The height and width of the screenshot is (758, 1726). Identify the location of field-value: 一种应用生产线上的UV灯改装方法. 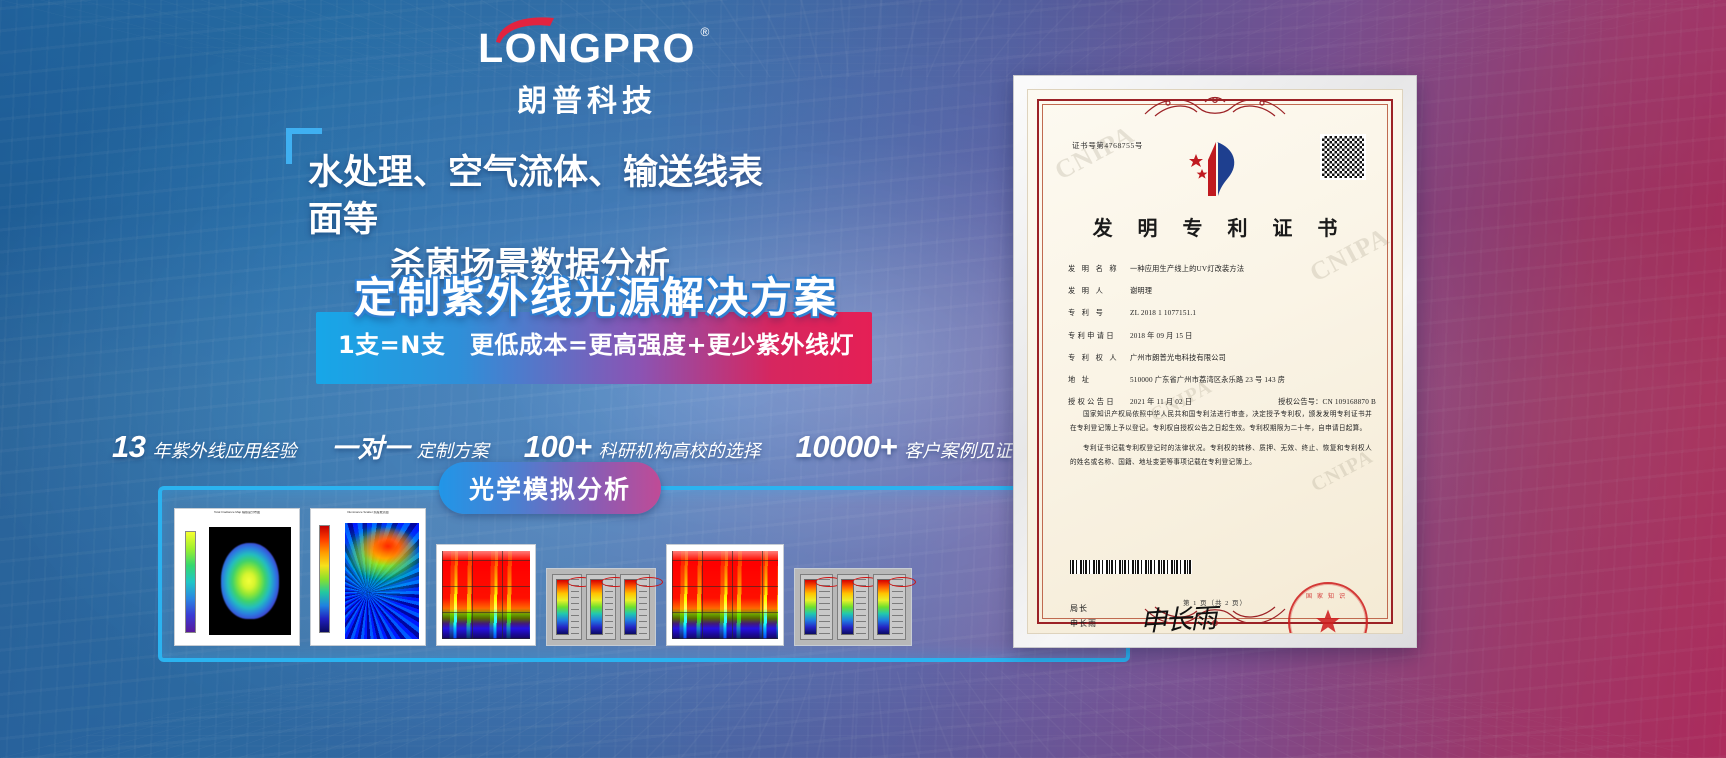
(1187, 269).